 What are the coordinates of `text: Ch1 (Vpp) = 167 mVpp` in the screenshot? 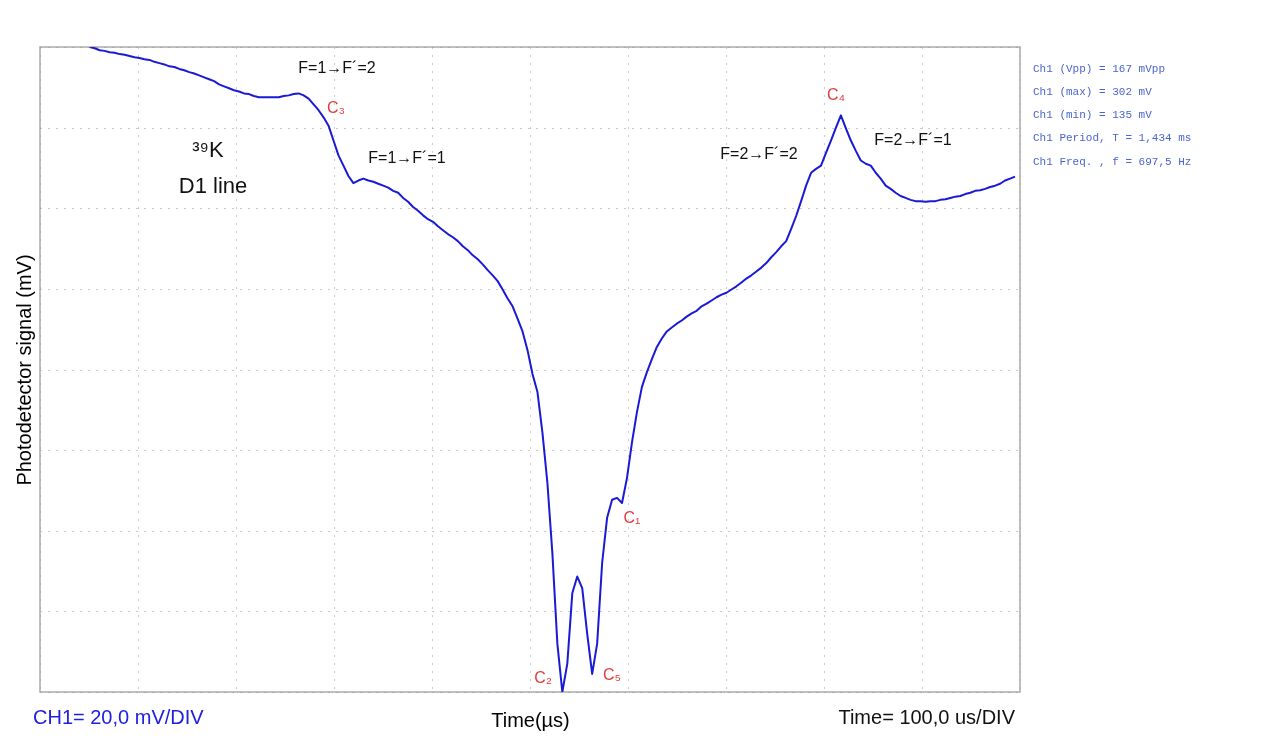 It's located at (1099, 69).